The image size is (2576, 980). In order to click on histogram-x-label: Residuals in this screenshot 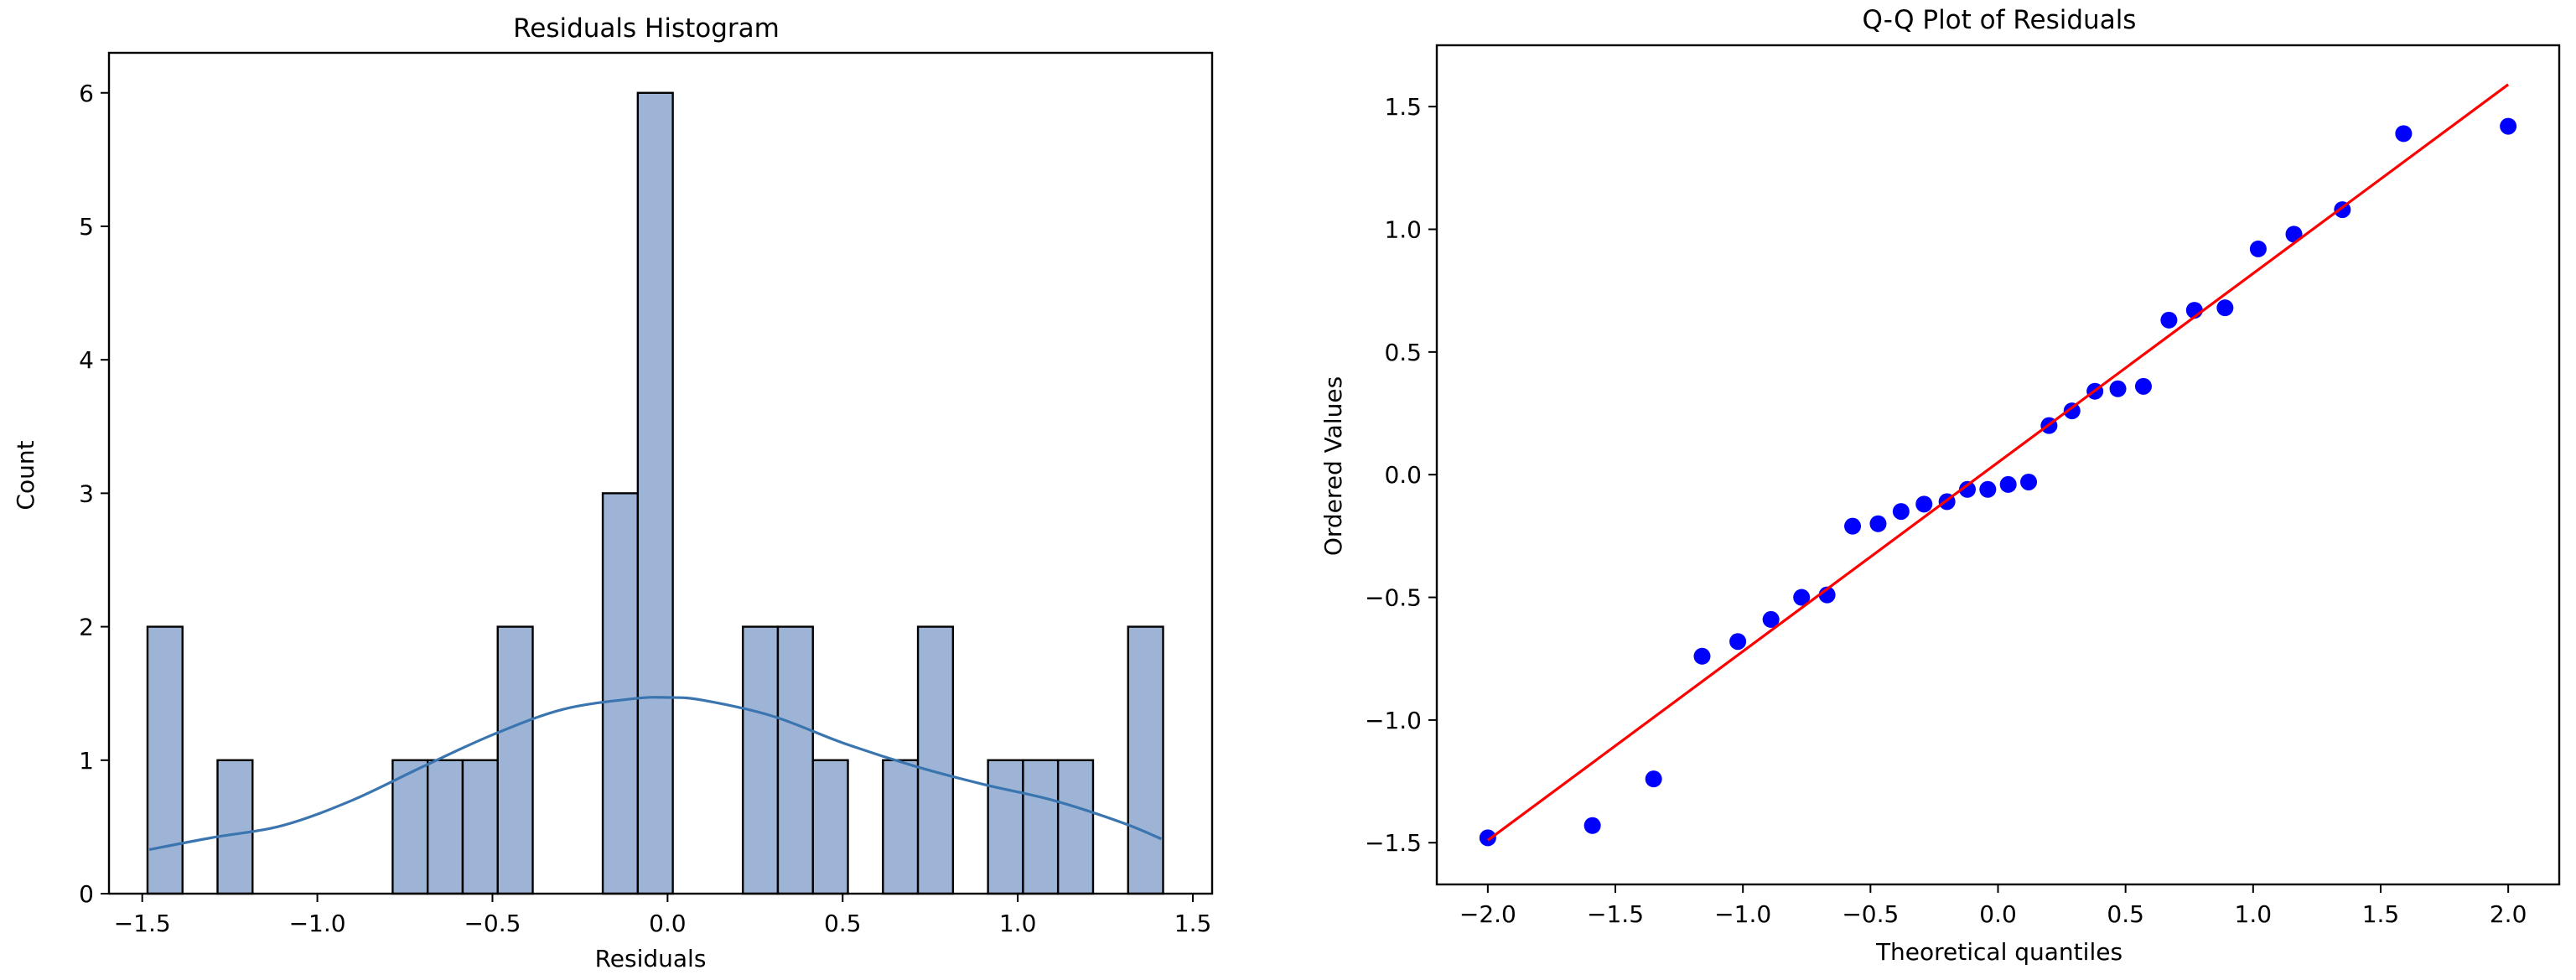, I will do `click(651, 958)`.